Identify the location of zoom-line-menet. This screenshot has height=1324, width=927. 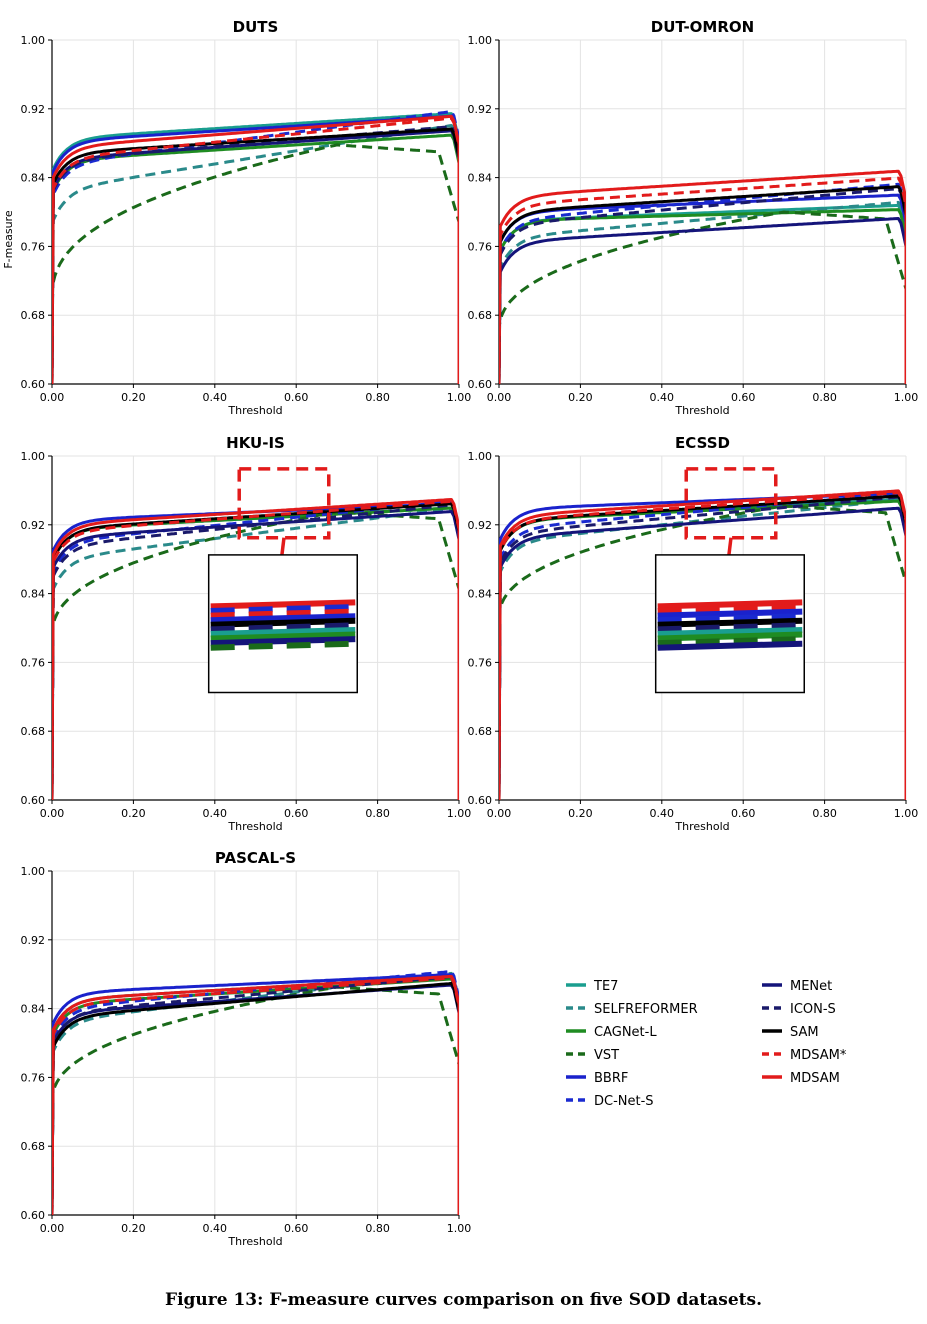
(730, 645).